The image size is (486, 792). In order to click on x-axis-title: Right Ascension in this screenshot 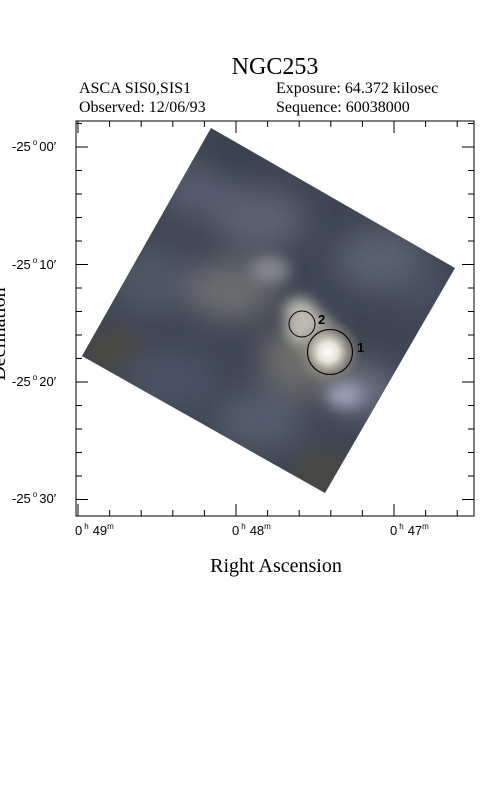, I will do `click(276, 566)`.